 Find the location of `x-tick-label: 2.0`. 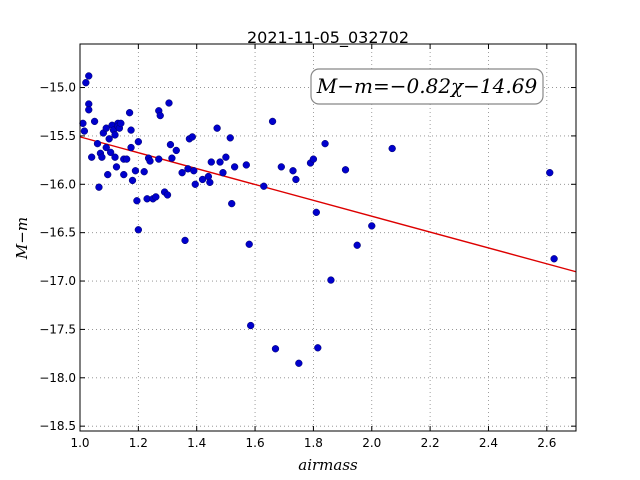

x-tick-label: 2.0 is located at coordinates (371, 443).